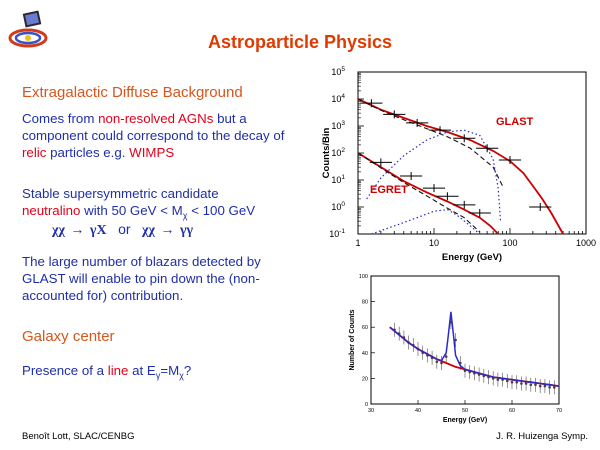 This screenshot has width=600, height=450. I want to click on y-tick-label: 10¹, so click(338, 179).